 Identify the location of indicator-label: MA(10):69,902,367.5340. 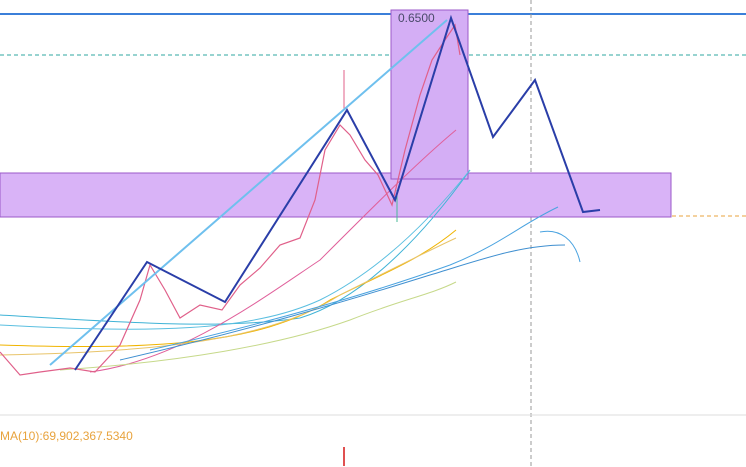
(66, 436).